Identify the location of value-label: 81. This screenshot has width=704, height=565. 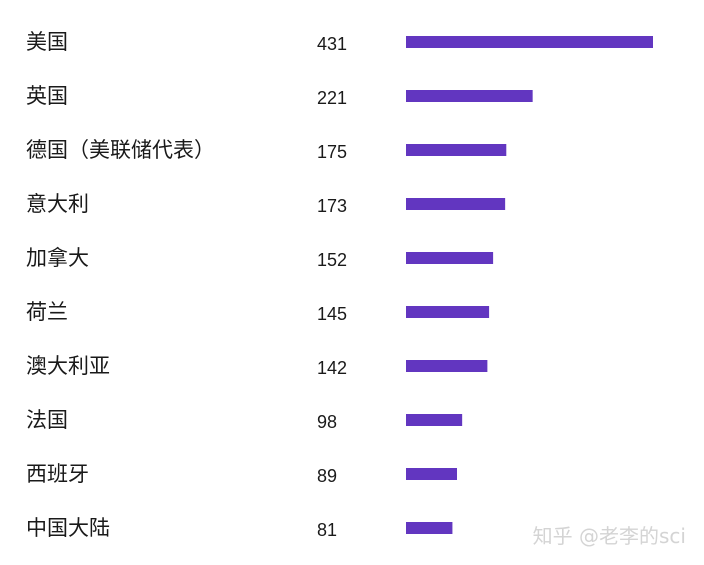
(327, 530).